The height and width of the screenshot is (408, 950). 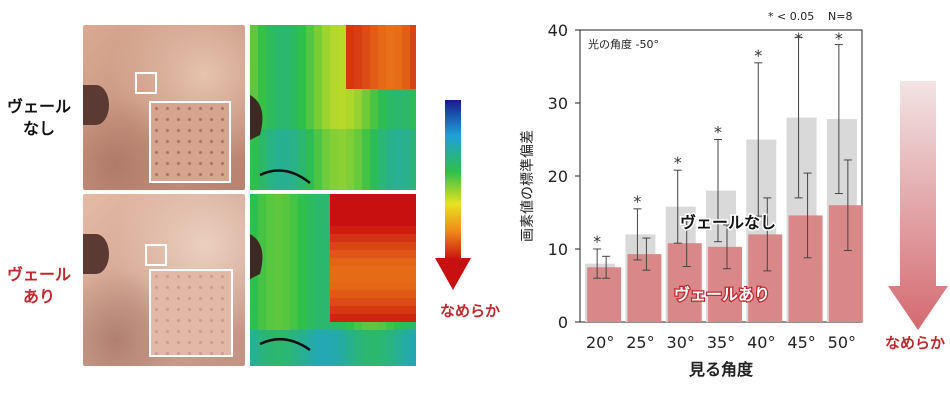 I want to click on right-caption: なめらか, so click(x=915, y=343).